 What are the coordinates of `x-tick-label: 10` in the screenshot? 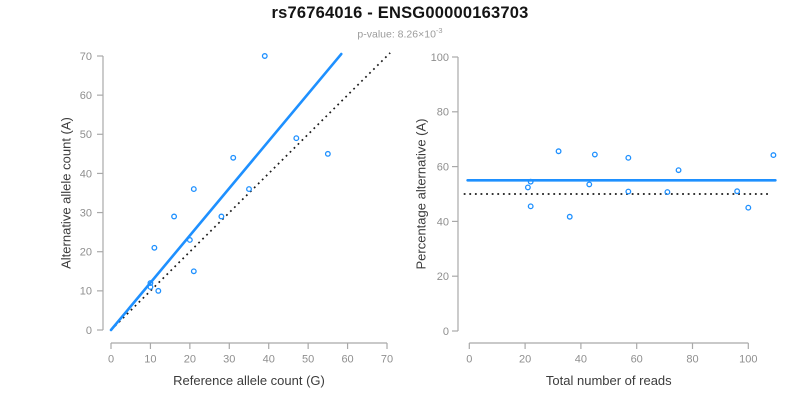 It's located at (150, 359).